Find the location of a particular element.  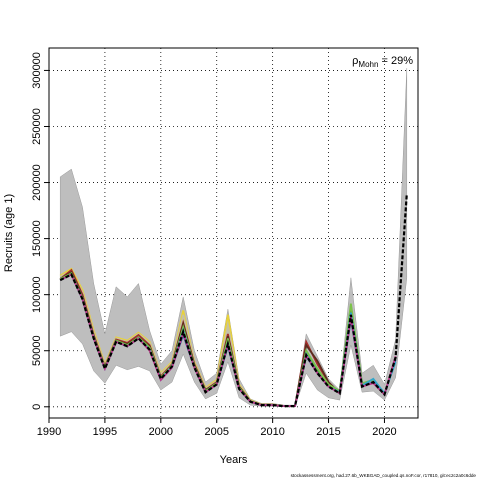

rho-subscript: Mohn is located at coordinates (368, 64).